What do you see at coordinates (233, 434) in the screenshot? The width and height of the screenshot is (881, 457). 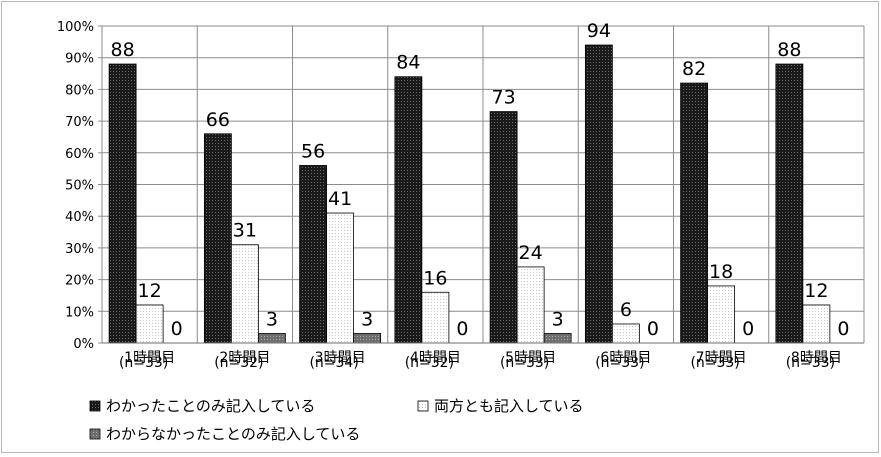 I see `legend-label: わからなかったことのみ記入している` at bounding box center [233, 434].